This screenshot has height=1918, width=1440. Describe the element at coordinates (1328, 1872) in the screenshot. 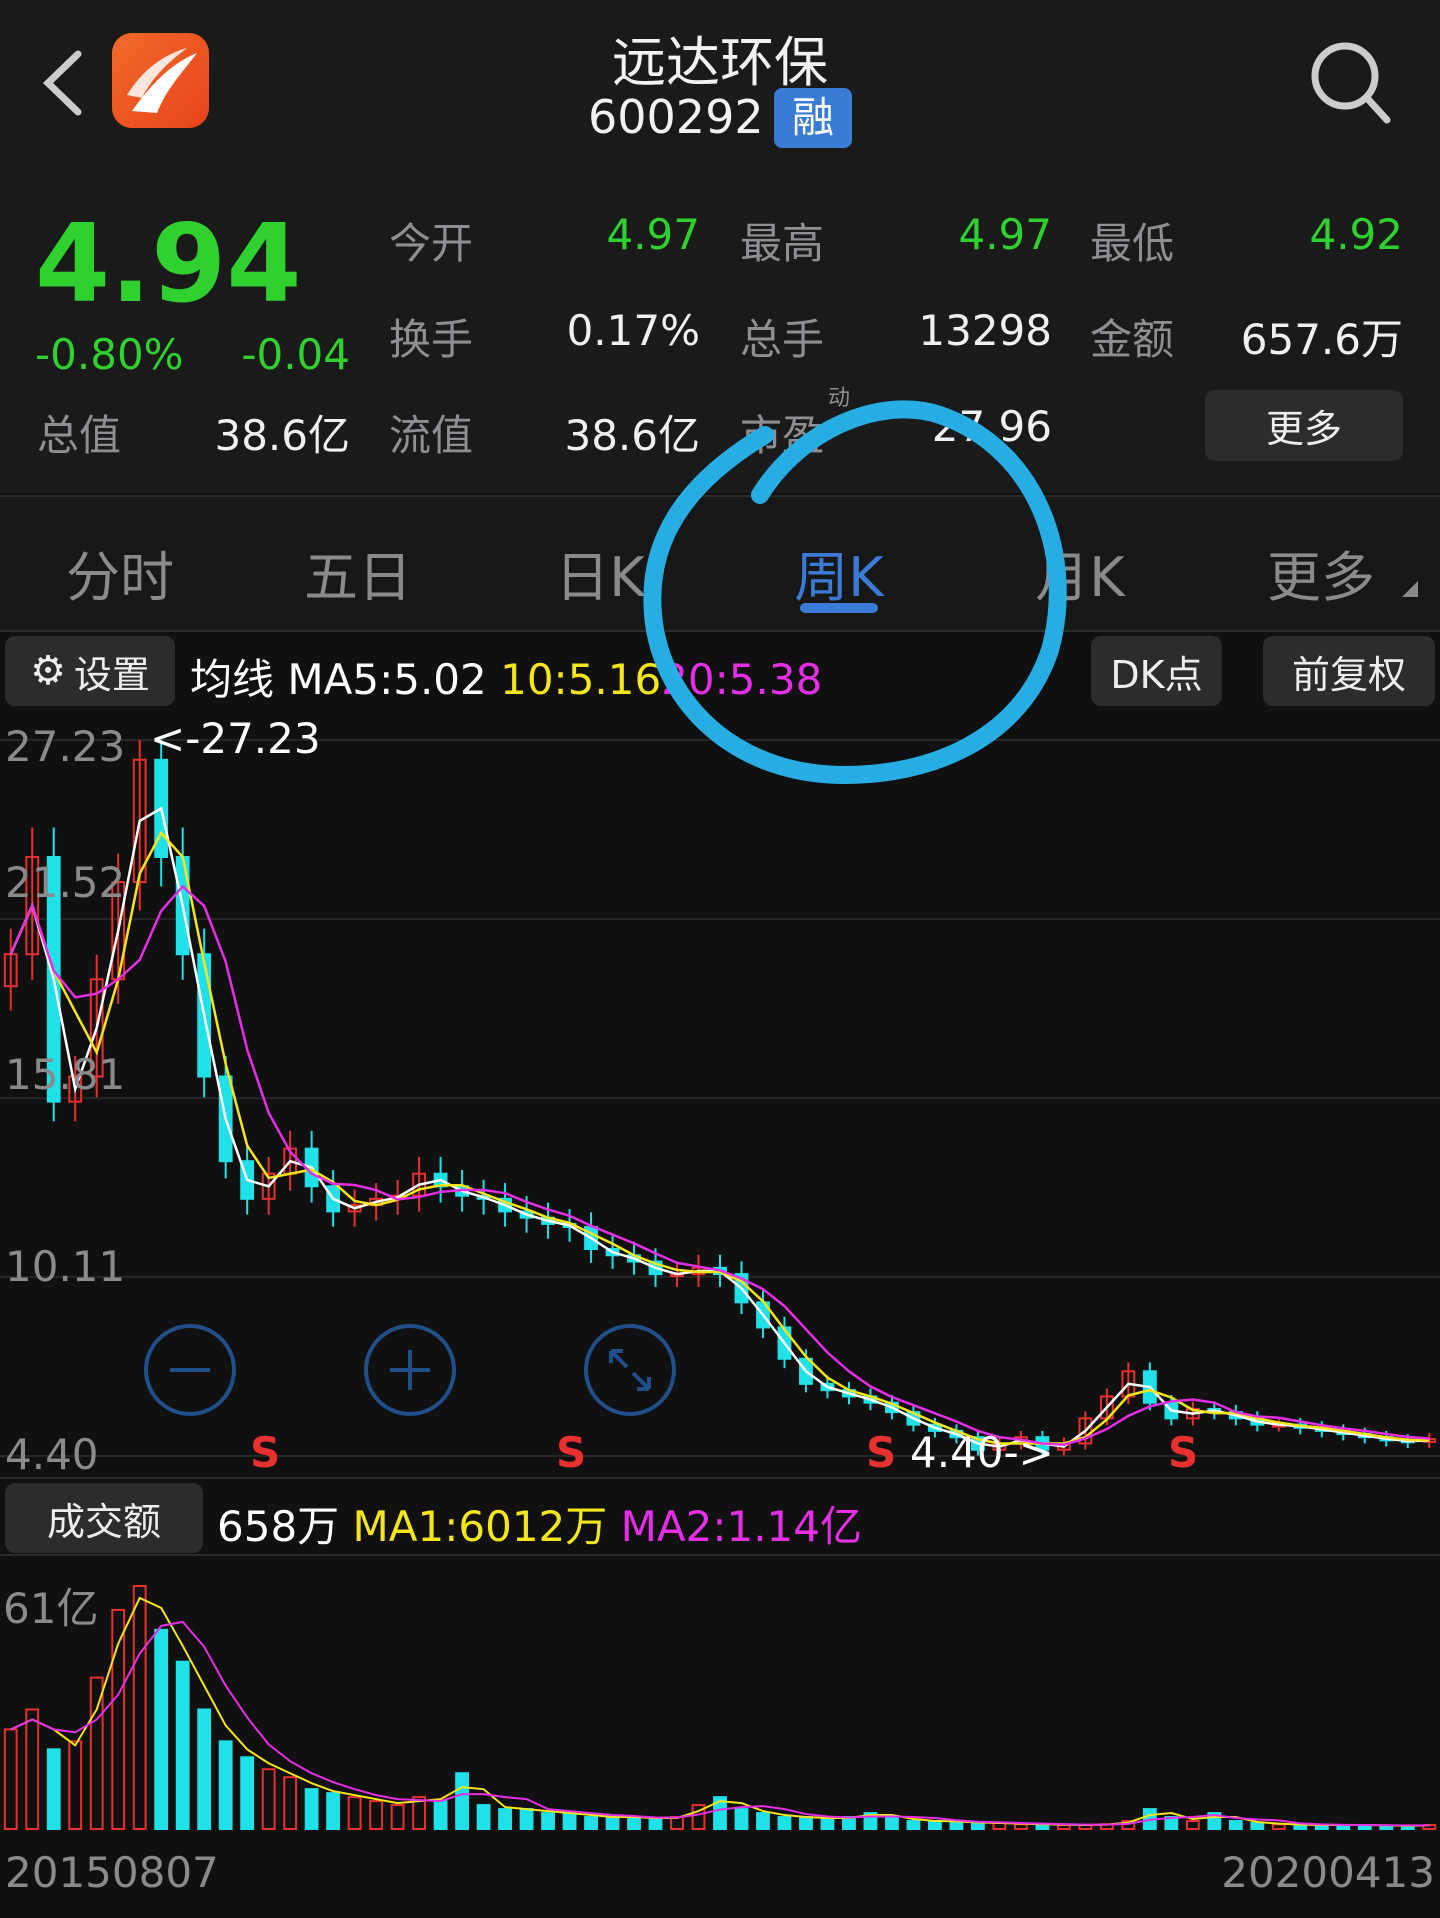

I see `x-end-date: 20200413` at that location.